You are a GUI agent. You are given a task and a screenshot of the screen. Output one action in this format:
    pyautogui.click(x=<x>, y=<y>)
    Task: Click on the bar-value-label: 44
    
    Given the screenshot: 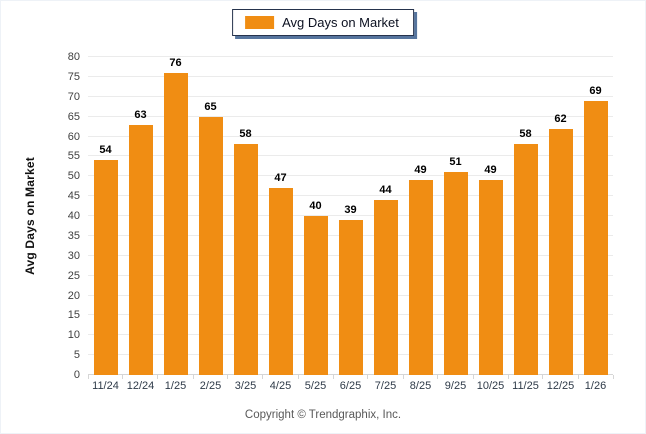 What is the action you would take?
    pyautogui.click(x=385, y=190)
    